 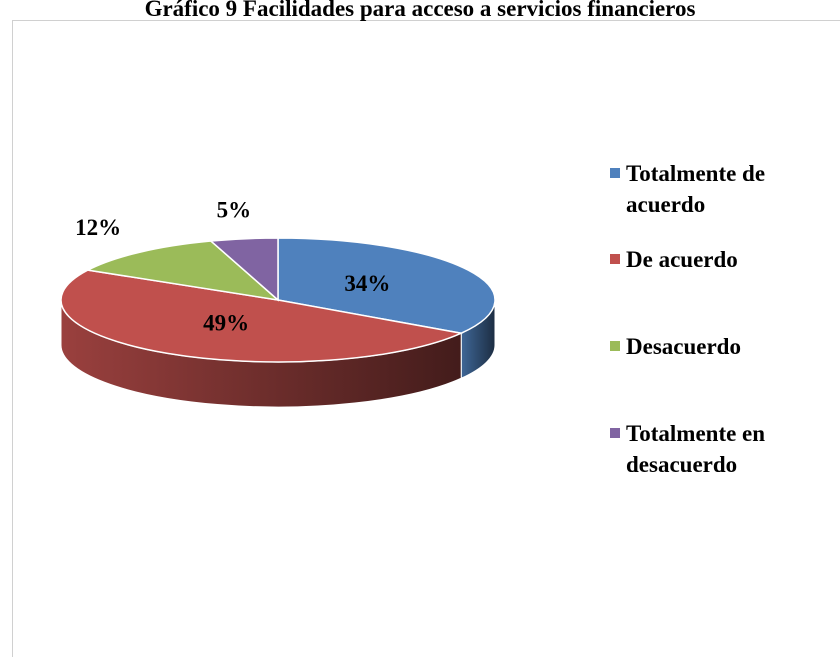 I want to click on legend-label: De acuerdo, so click(x=682, y=259).